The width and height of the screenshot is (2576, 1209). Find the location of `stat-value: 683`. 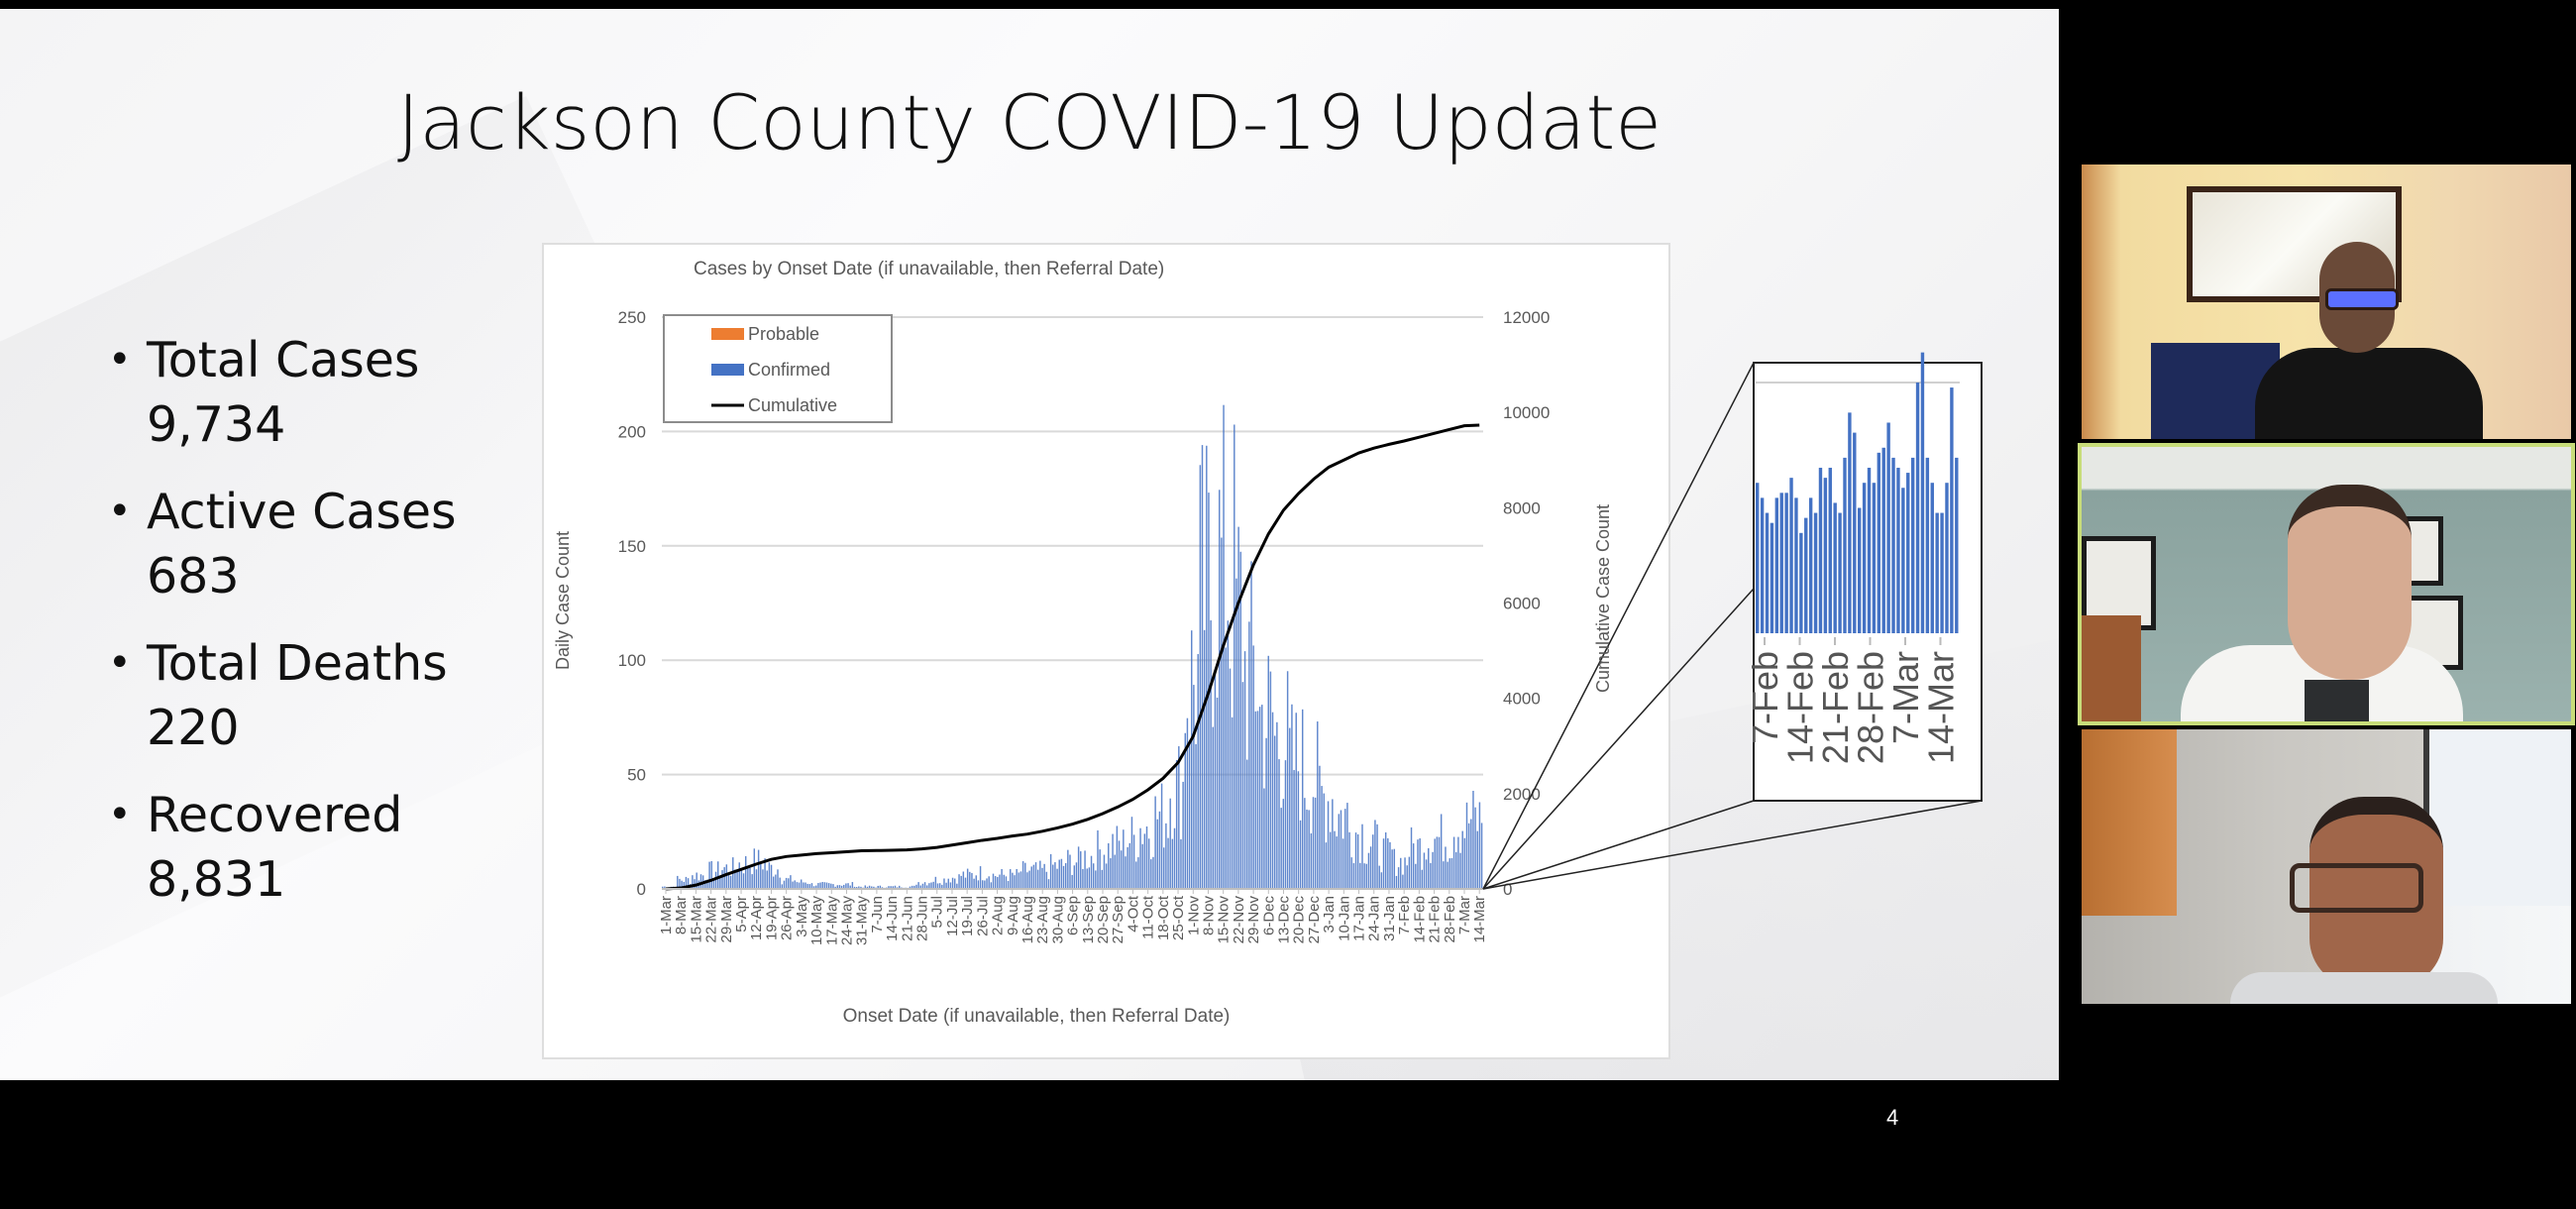

stat-value: 683 is located at coordinates (194, 576).